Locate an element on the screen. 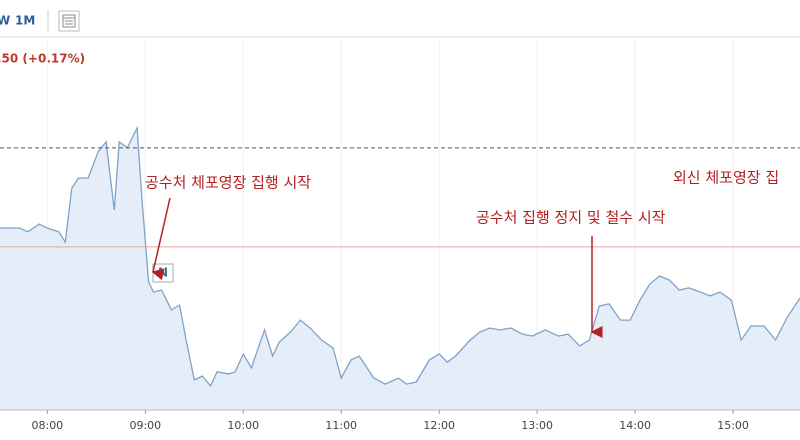 This screenshot has height=440, width=800. x-tick-label: 08:00 is located at coordinates (47, 425).